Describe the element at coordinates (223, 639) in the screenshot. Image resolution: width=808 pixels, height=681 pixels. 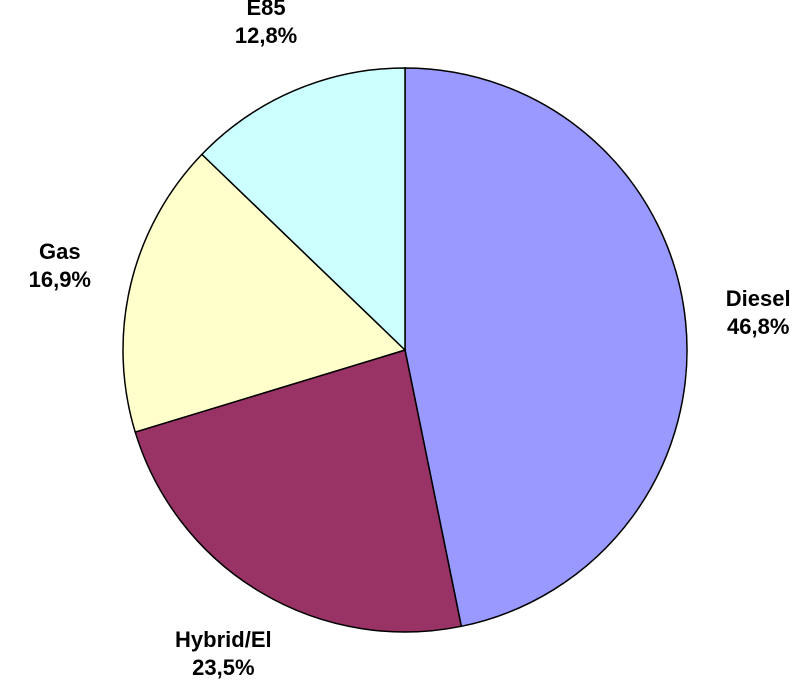
I see `slice-label: Hybrid/El` at that location.